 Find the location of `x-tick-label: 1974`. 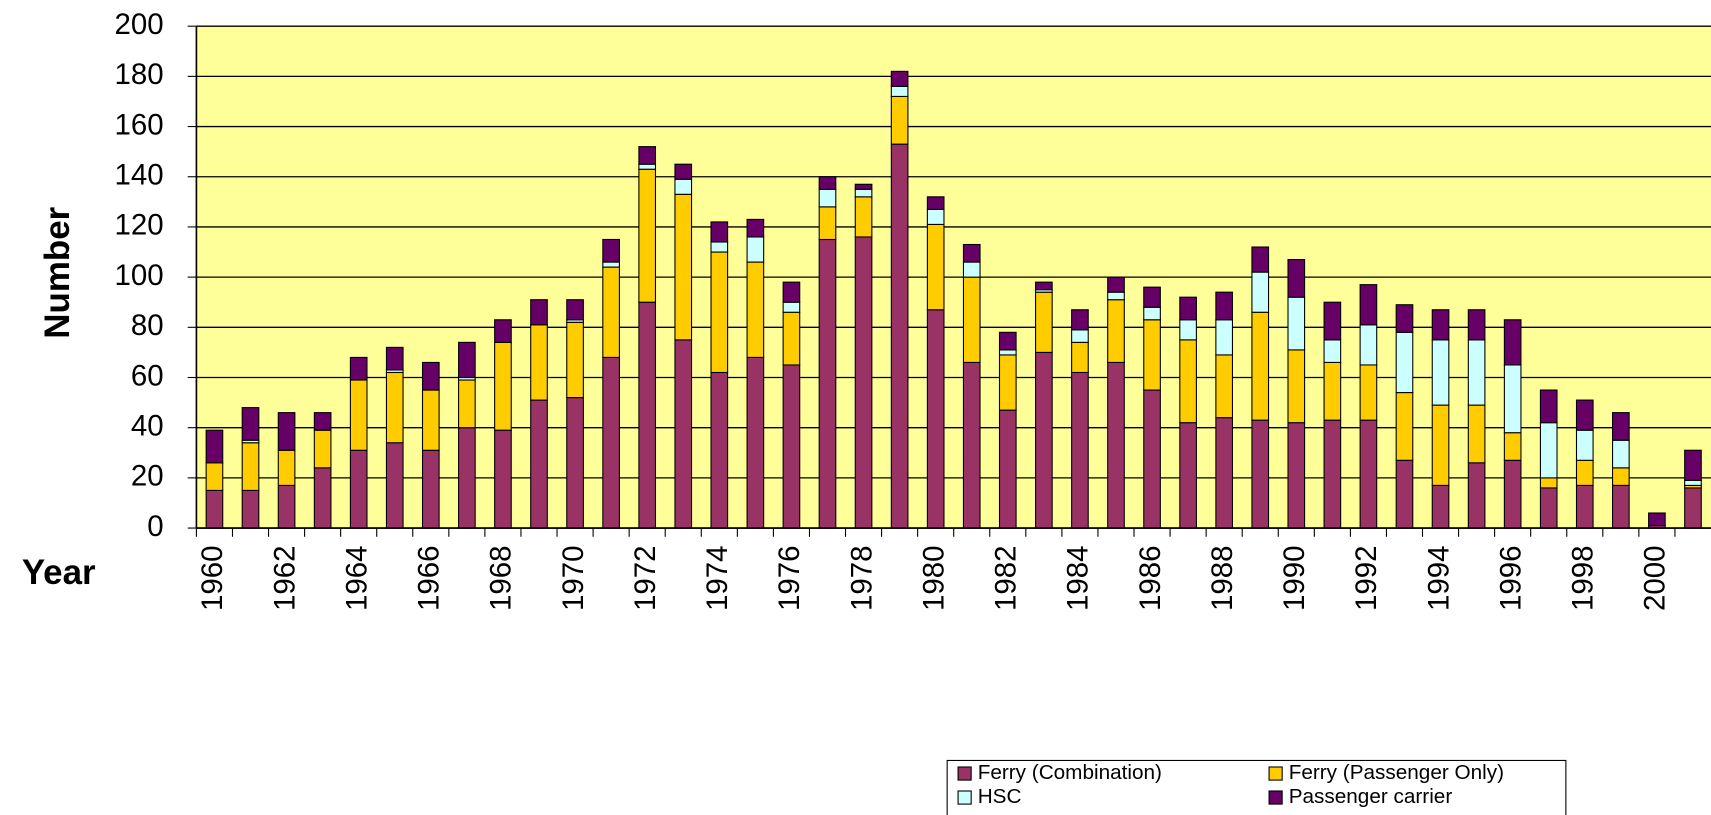

x-tick-label: 1974 is located at coordinates (717, 579).